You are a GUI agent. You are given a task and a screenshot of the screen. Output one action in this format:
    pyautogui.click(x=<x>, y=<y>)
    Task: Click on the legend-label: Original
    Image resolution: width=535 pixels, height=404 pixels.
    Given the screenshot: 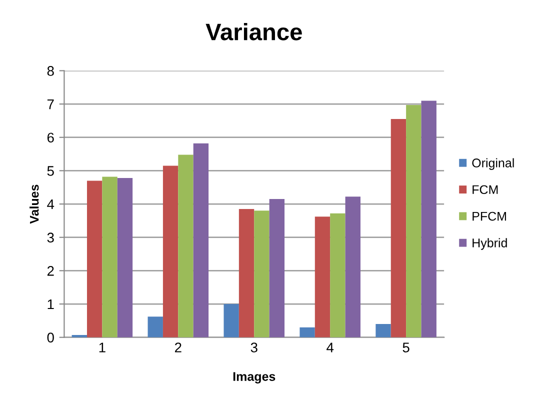 What is the action you would take?
    pyautogui.click(x=493, y=164)
    